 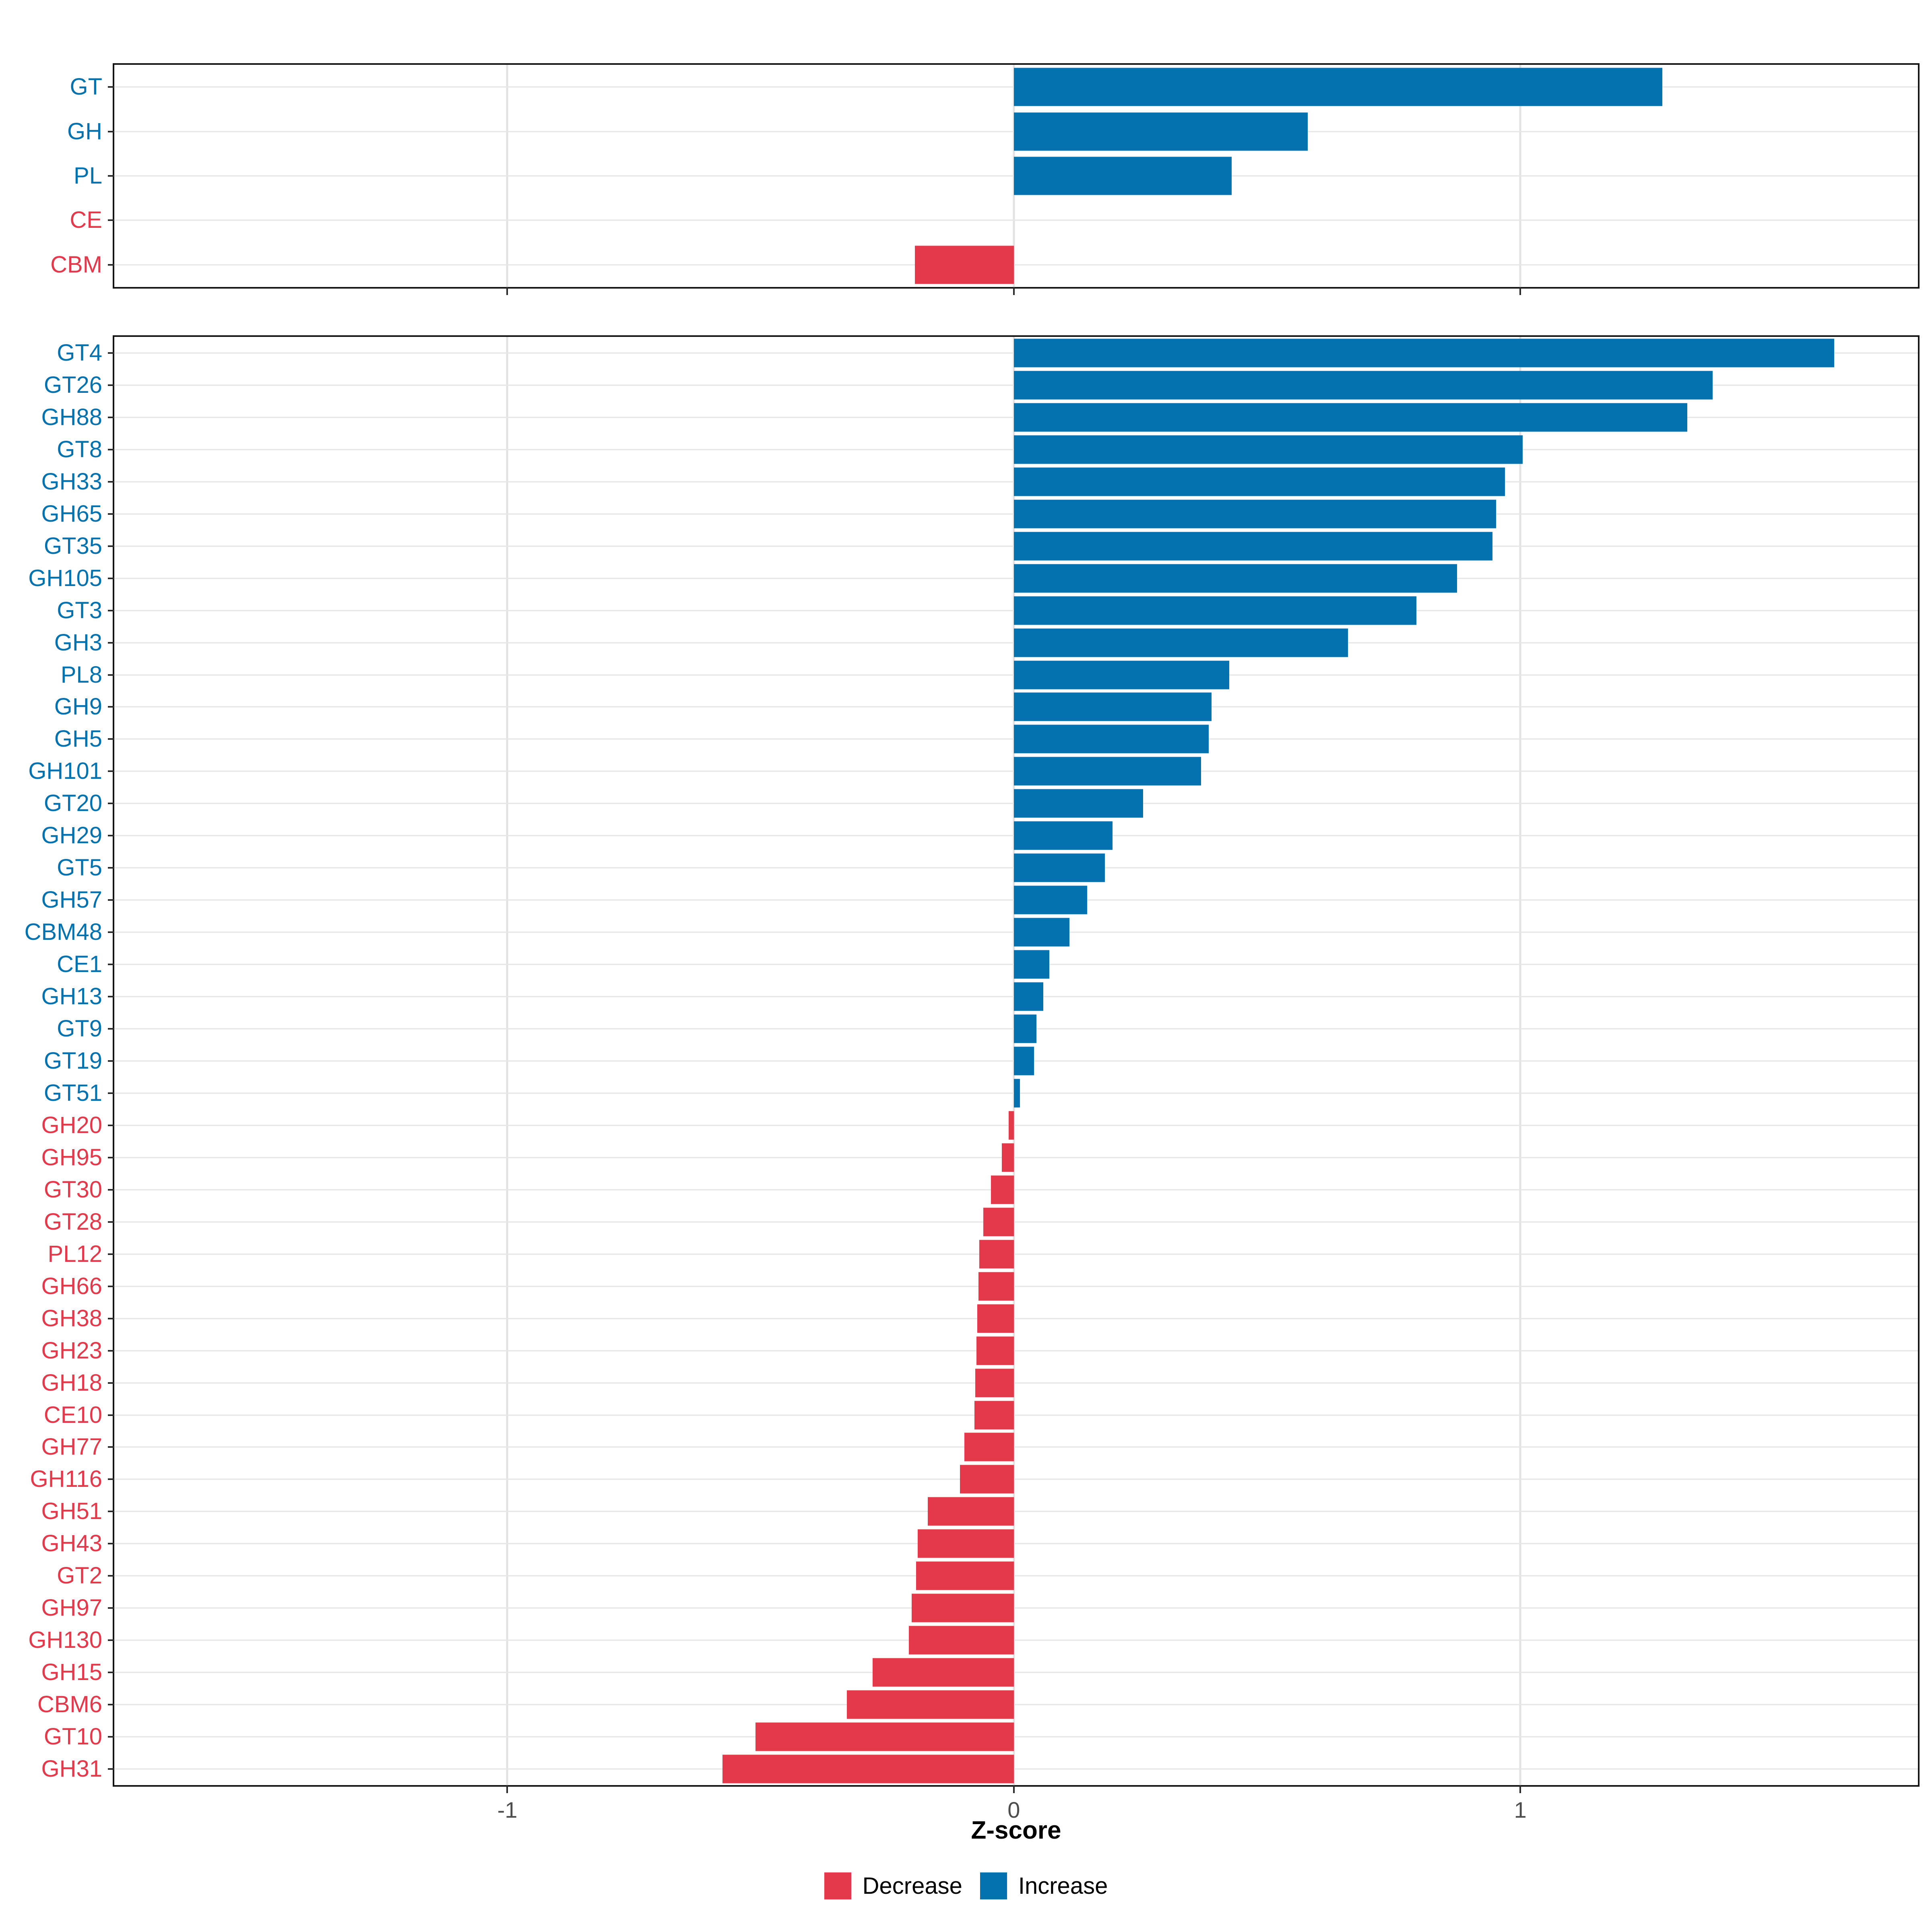 I want to click on bar-gt51, so click(x=1016, y=1093).